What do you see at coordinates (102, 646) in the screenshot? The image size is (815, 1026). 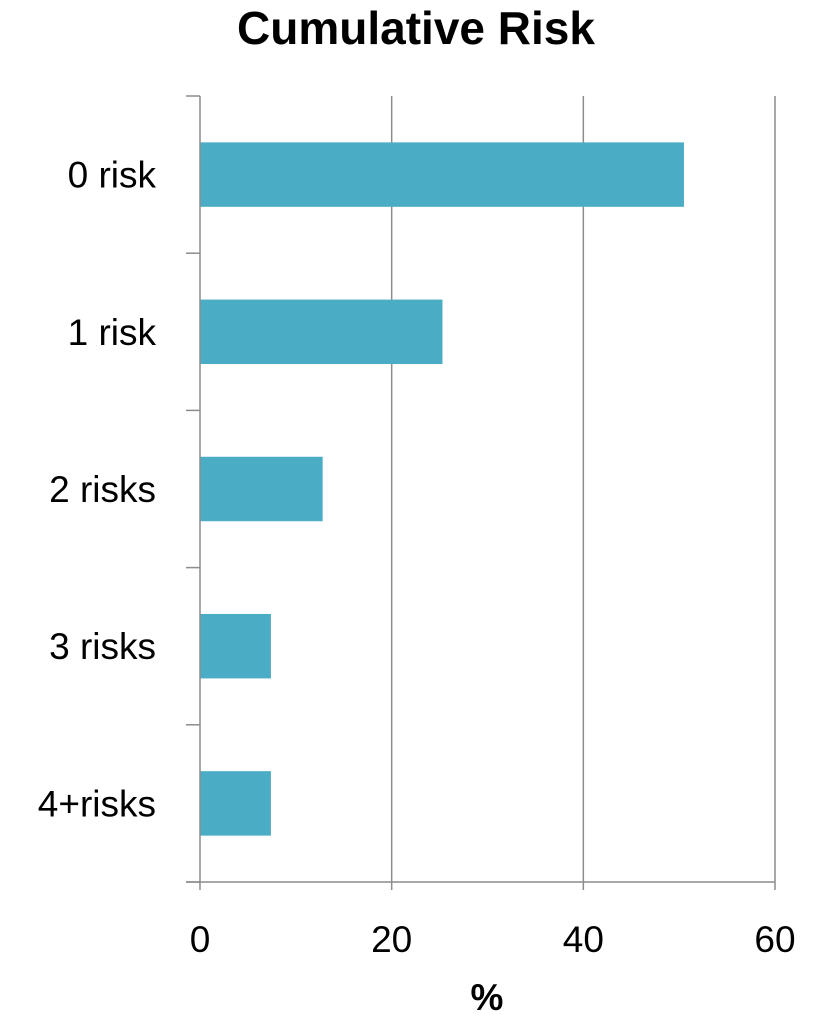 I see `category-label-4: 3 risks` at bounding box center [102, 646].